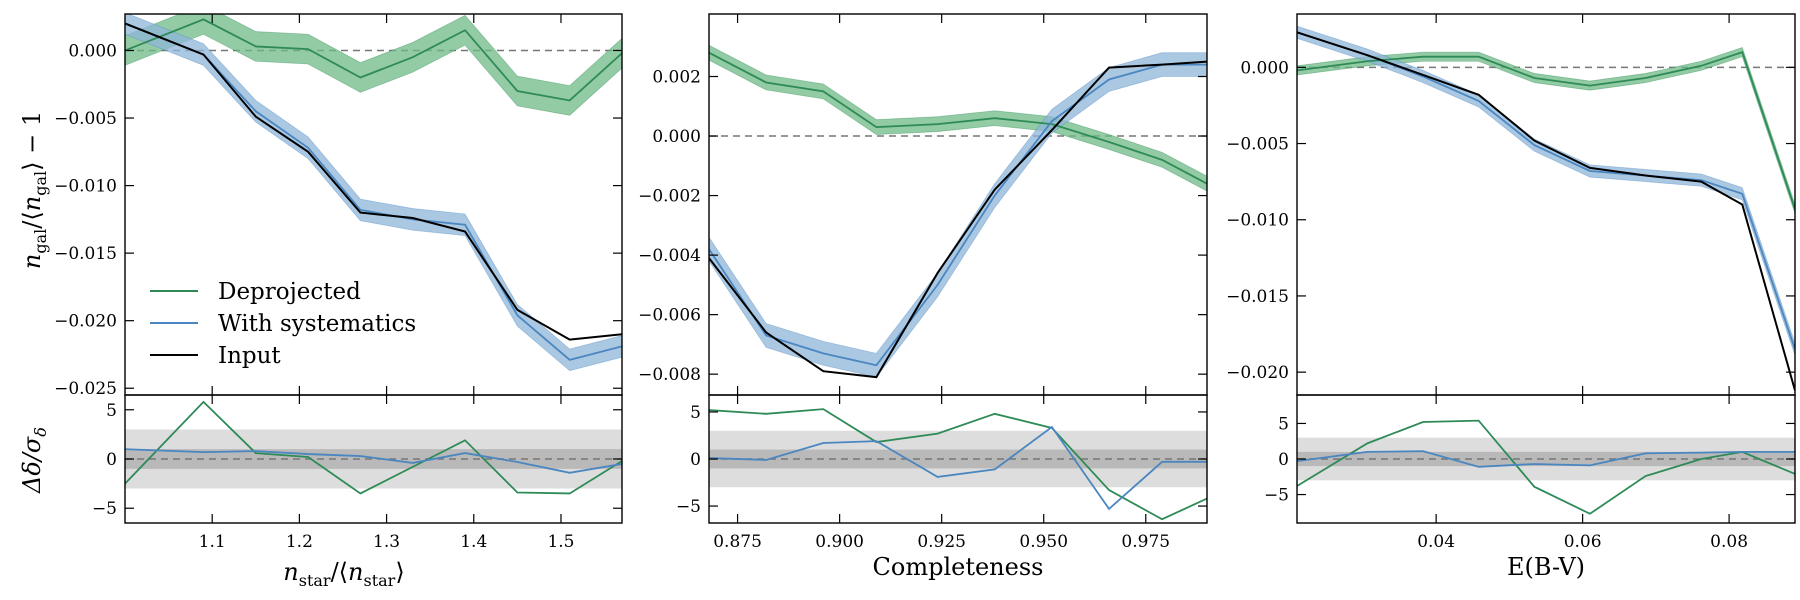  Describe the element at coordinates (1546, 567) in the screenshot. I see `x-label-ebv: E(B-V)` at that location.